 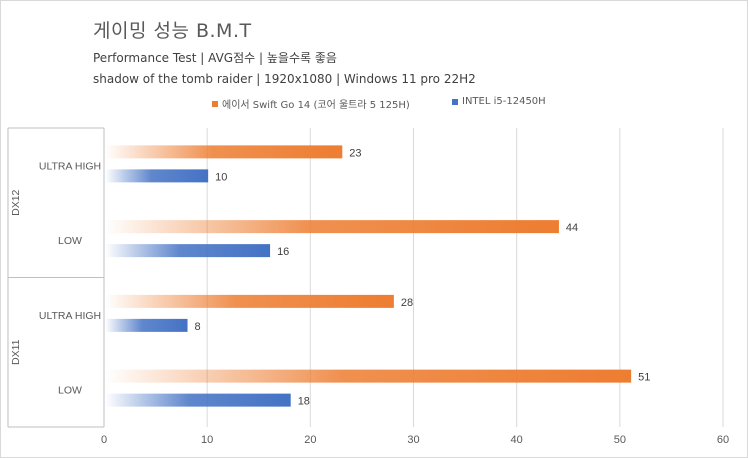 What do you see at coordinates (572, 228) in the screenshot?
I see `data-label-swift-go-1: 44` at bounding box center [572, 228].